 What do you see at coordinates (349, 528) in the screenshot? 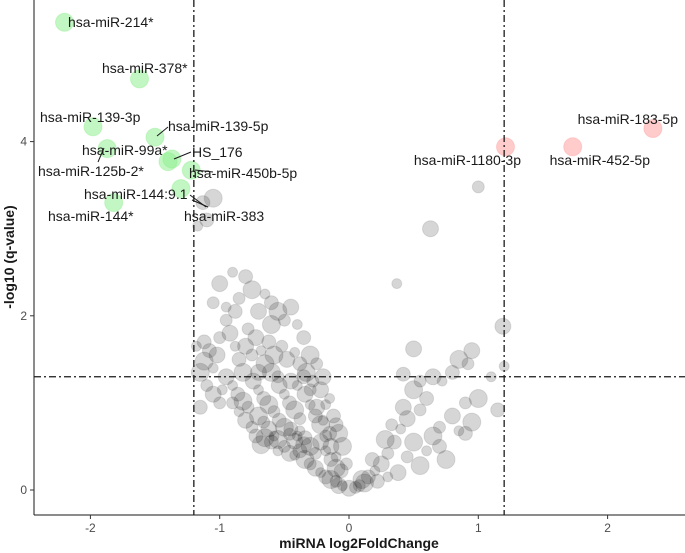
I see `x-tick-label: 0` at bounding box center [349, 528].